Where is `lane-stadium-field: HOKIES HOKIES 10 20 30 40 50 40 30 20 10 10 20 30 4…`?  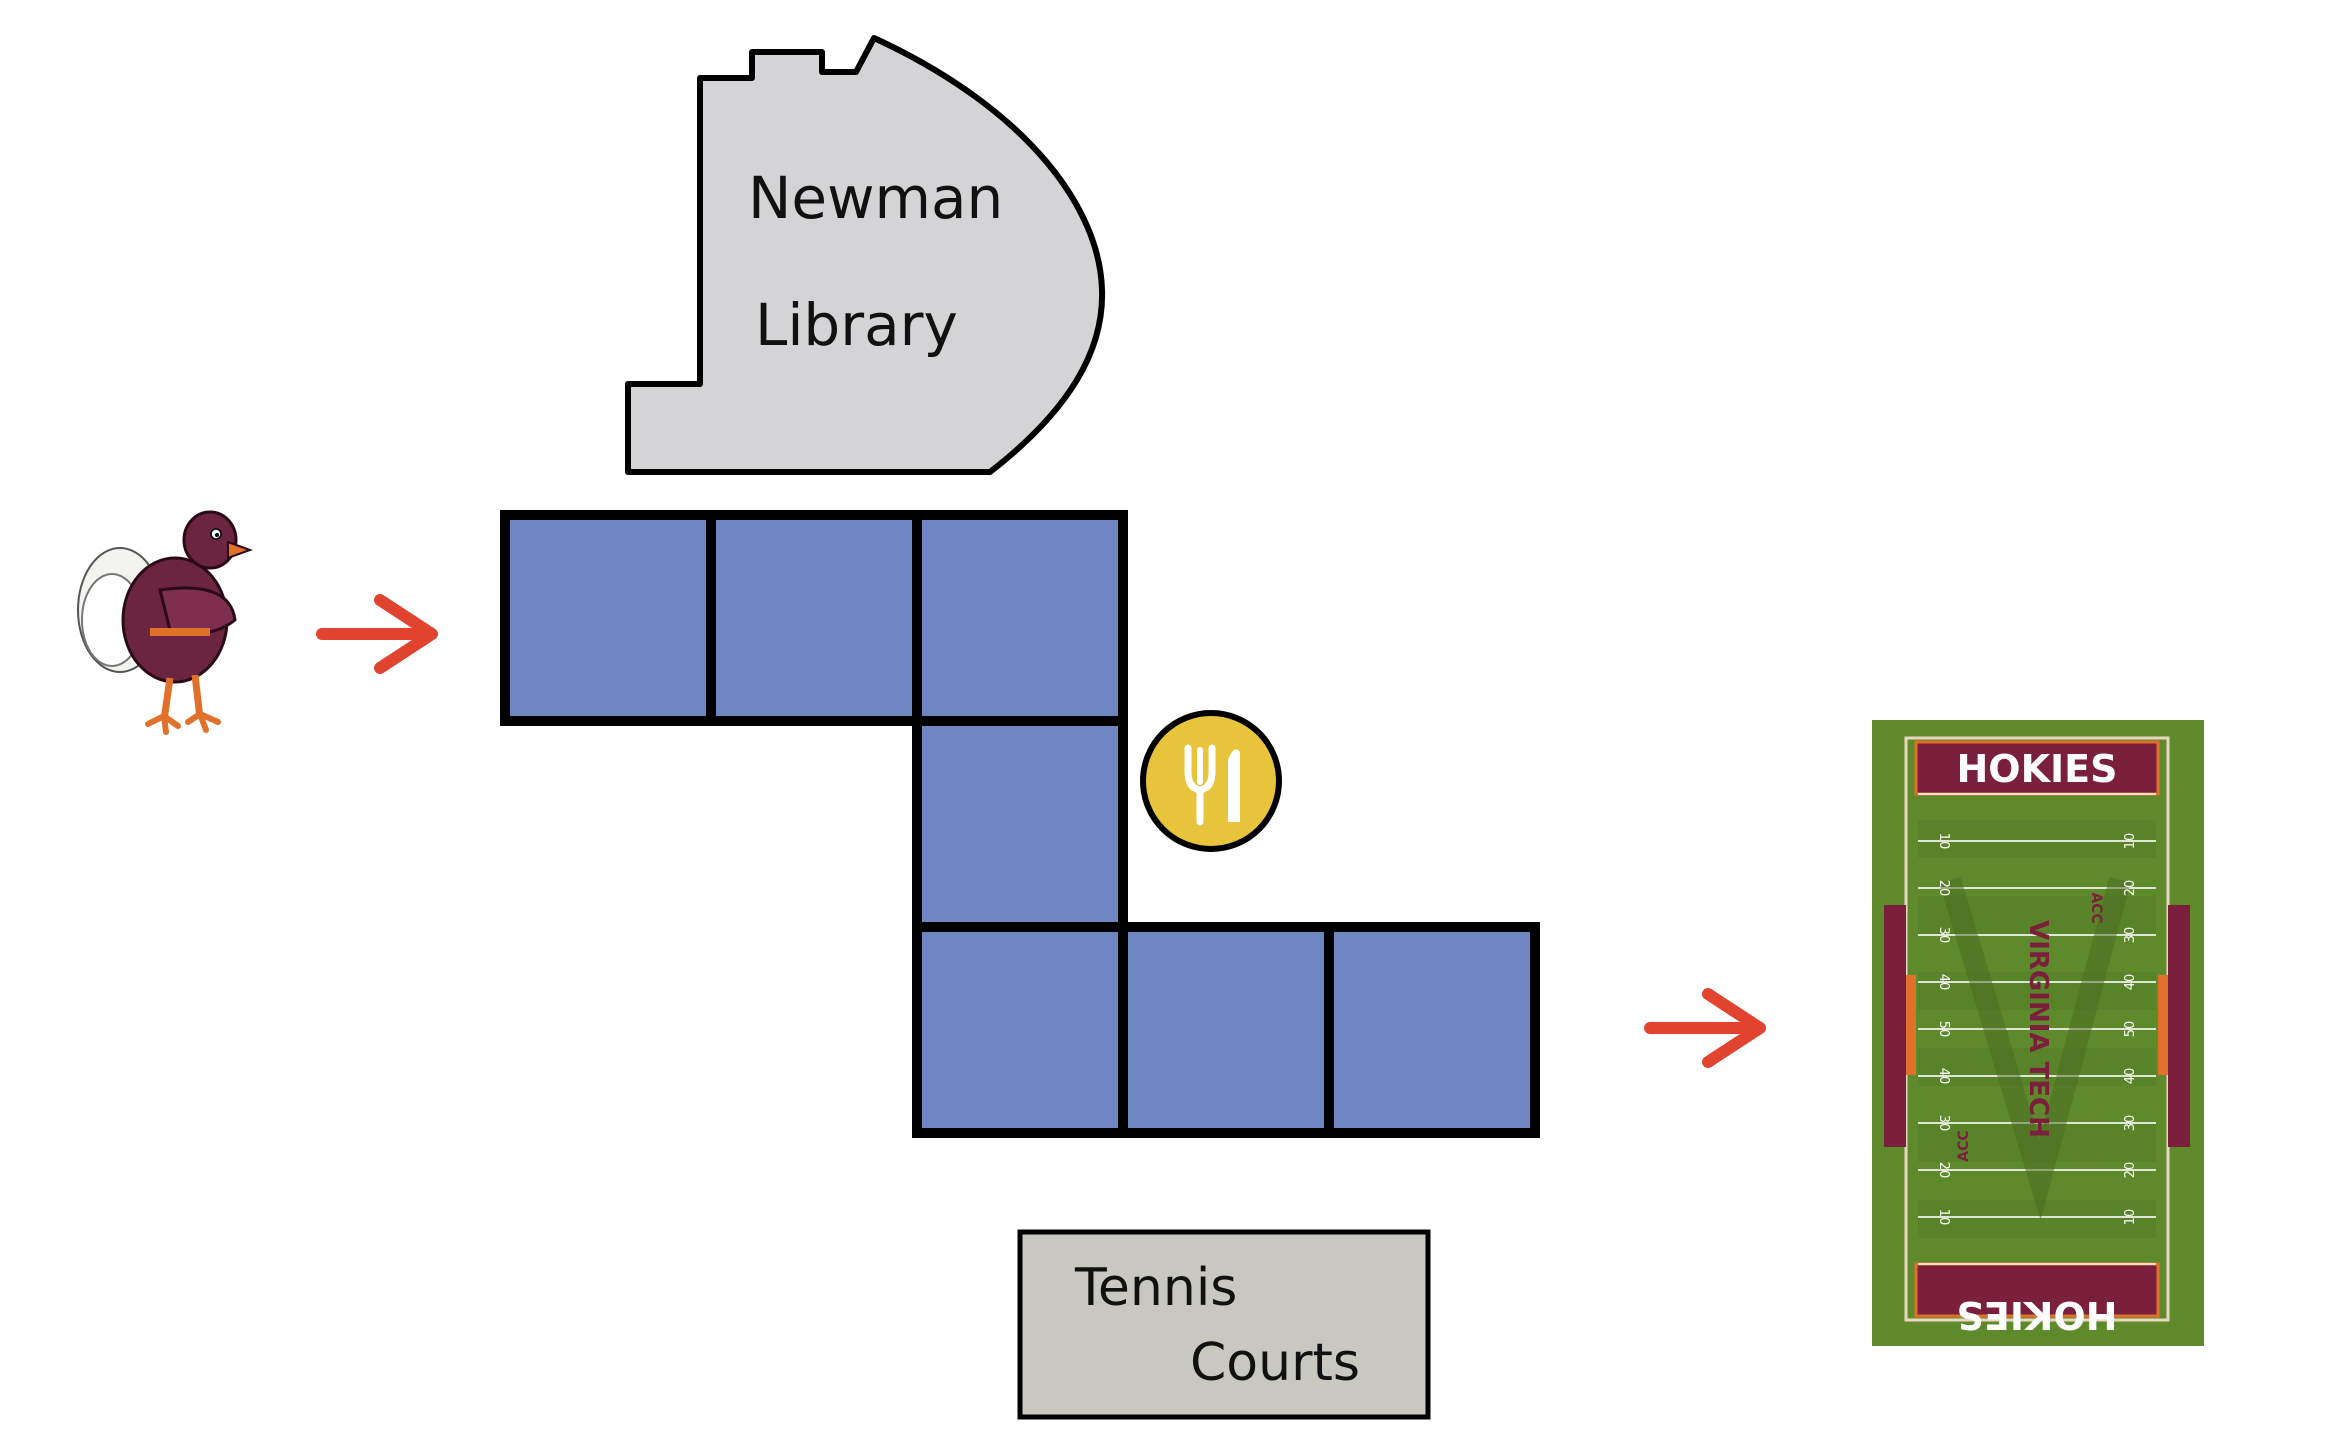 lane-stadium-field: HOKIES HOKIES 10 20 30 40 50 40 30 20 10 10 20 30 4… is located at coordinates (2038, 1033).